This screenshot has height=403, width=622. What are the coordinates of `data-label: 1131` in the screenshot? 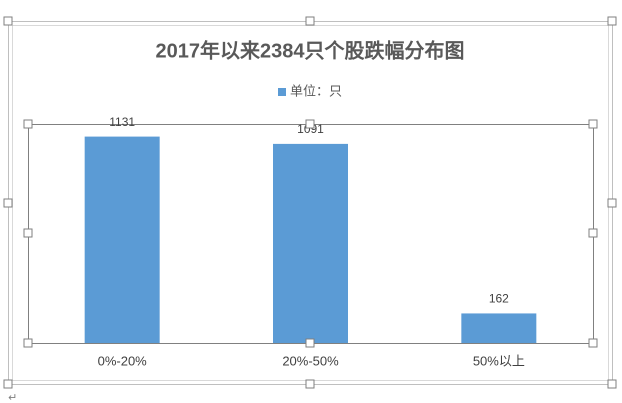 It's located at (122, 122).